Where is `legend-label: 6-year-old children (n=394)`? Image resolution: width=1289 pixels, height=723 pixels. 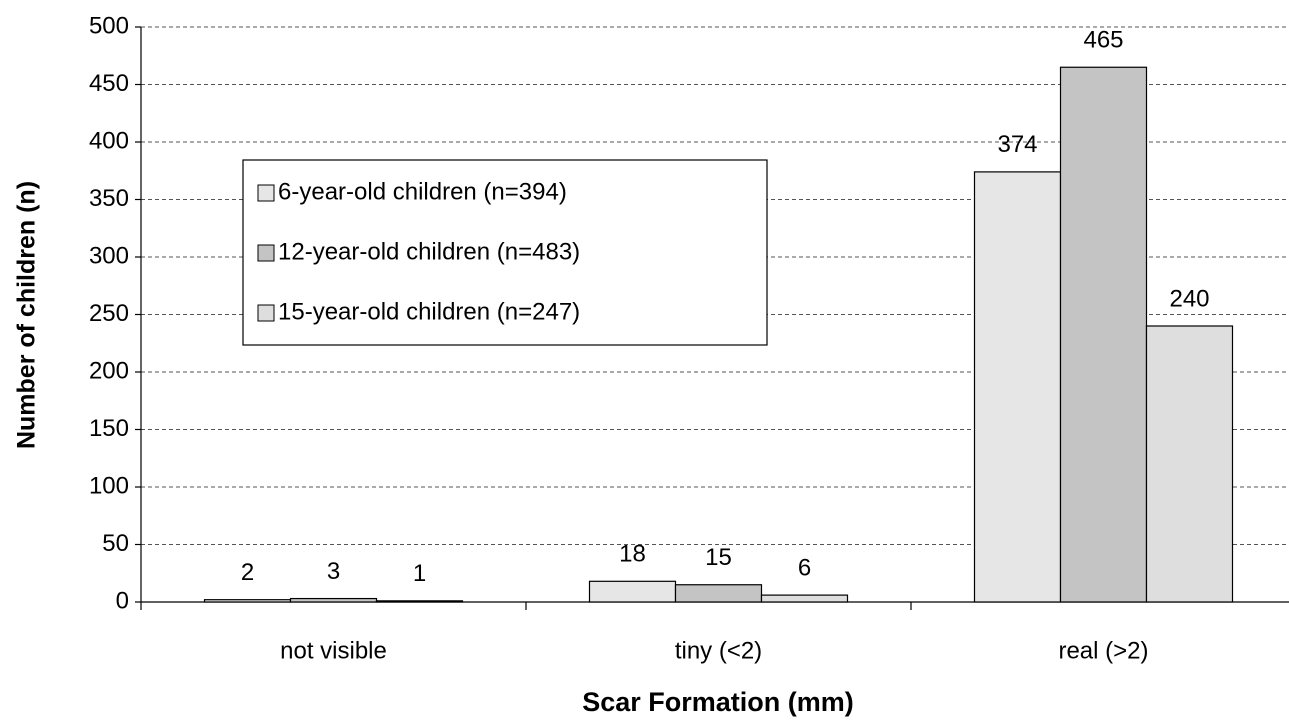 legend-label: 6-year-old children (n=394) is located at coordinates (422, 191).